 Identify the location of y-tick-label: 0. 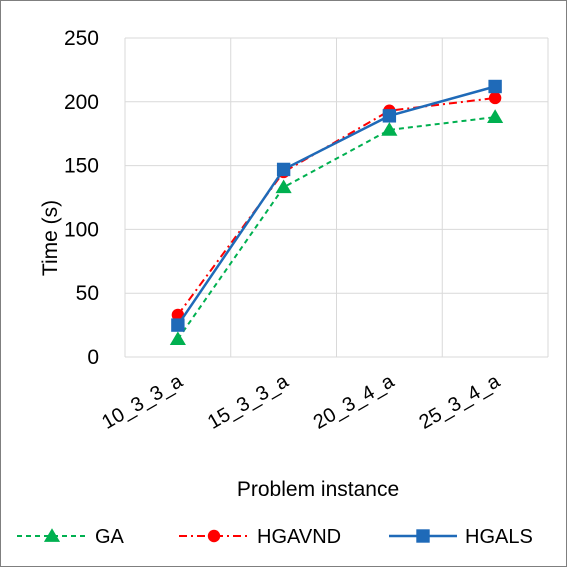
(93, 357).